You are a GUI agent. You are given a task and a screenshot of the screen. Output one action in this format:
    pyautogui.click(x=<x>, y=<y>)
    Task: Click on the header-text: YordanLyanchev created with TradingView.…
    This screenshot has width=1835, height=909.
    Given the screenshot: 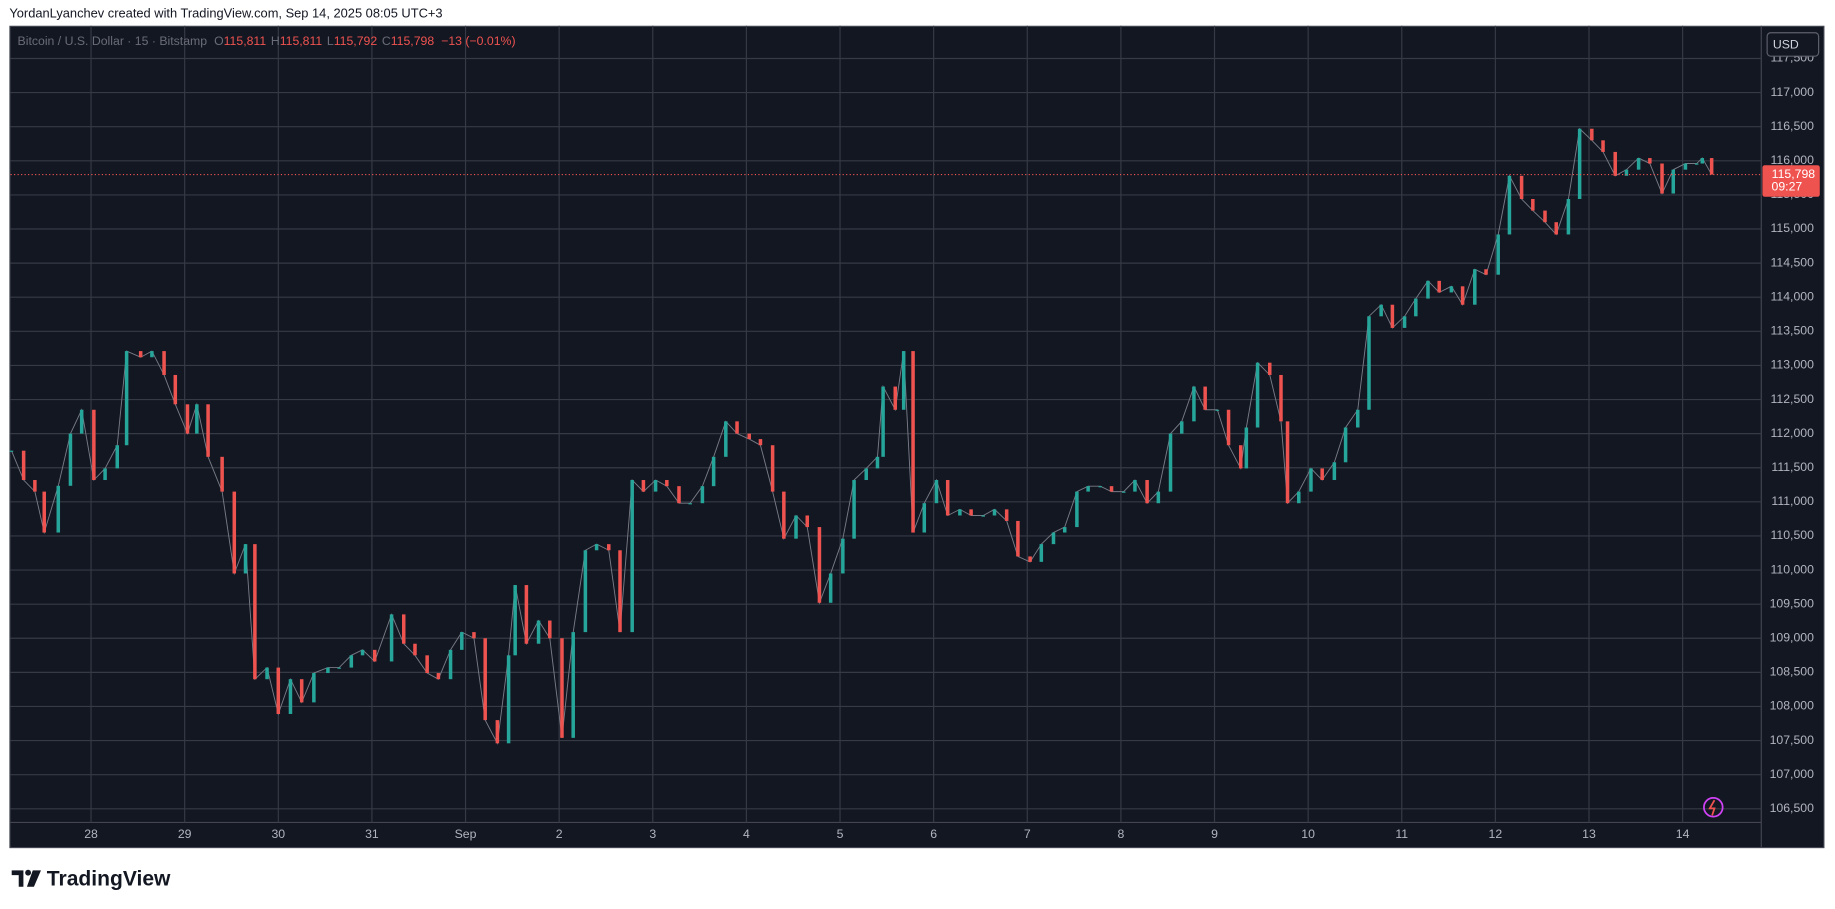 What is the action you would take?
    pyautogui.click(x=225, y=12)
    